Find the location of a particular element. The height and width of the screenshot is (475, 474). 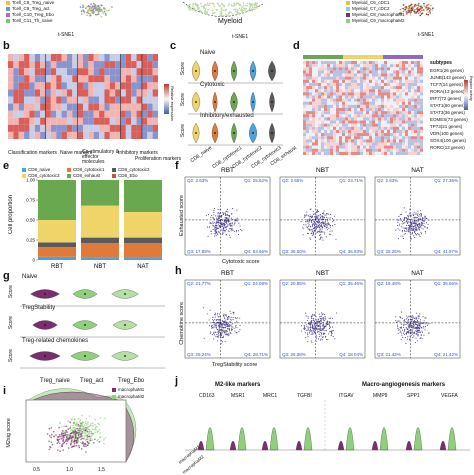

violin-m1 is located at coordinates (341, 445).